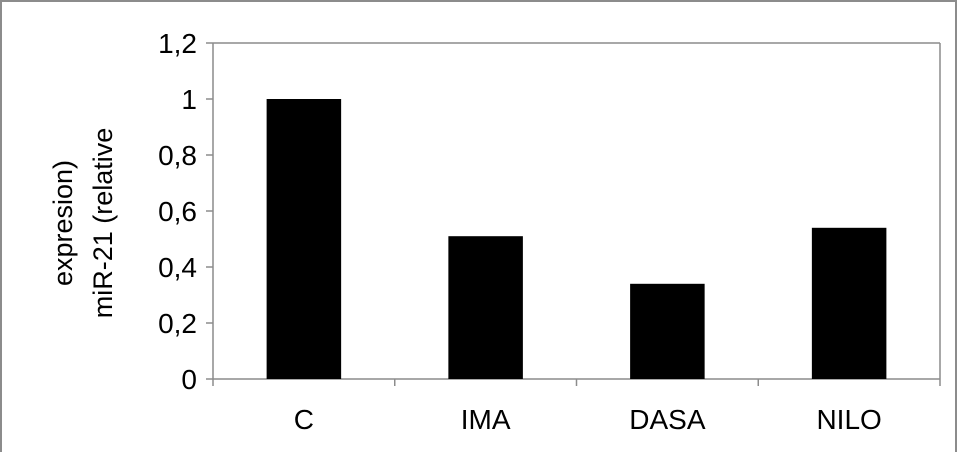 This screenshot has height=452, width=957. Describe the element at coordinates (956, 226) in the screenshot. I see `frame-right-border` at that location.